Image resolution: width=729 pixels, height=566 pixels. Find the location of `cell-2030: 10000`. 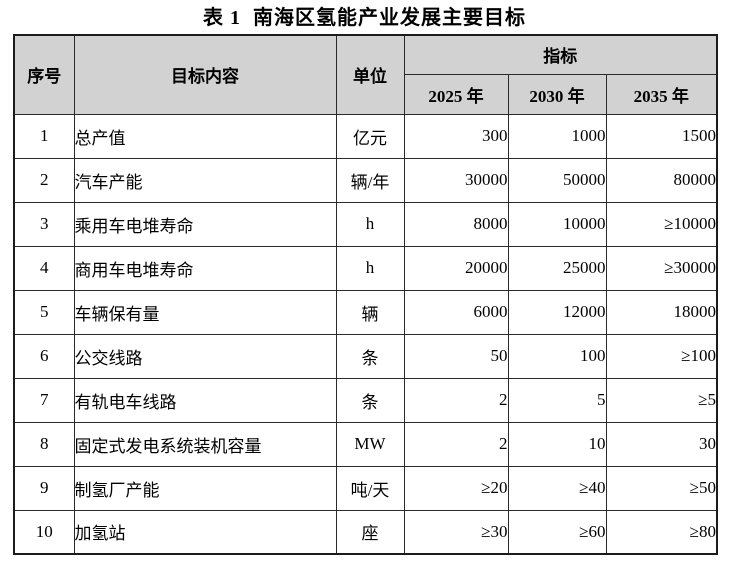

cell-2030: 10000 is located at coordinates (557, 224).